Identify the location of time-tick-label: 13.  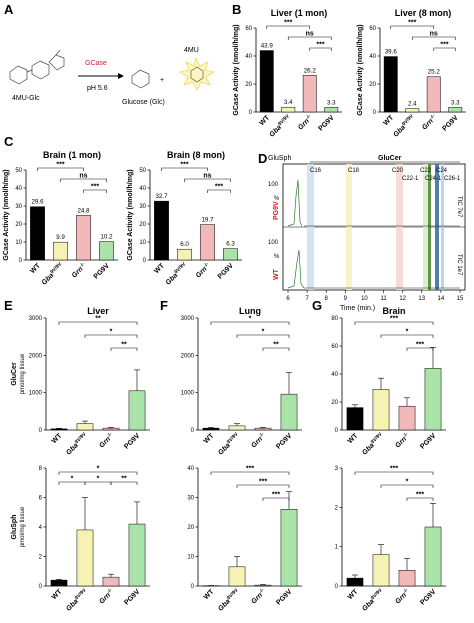
(421, 299).